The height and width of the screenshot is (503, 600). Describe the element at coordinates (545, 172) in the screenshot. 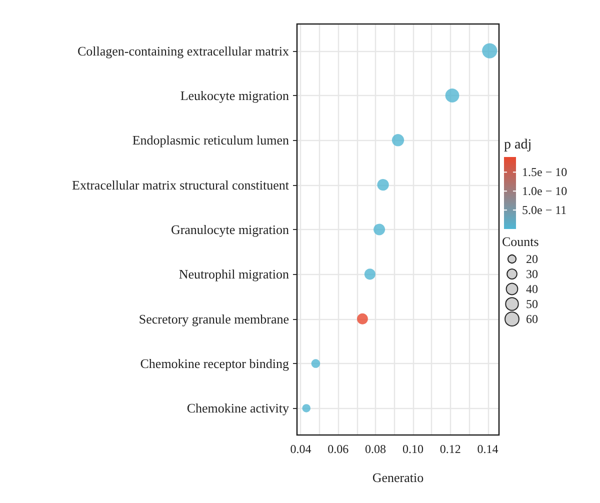

I see `color-bar-label: 1.5e − 10` at that location.